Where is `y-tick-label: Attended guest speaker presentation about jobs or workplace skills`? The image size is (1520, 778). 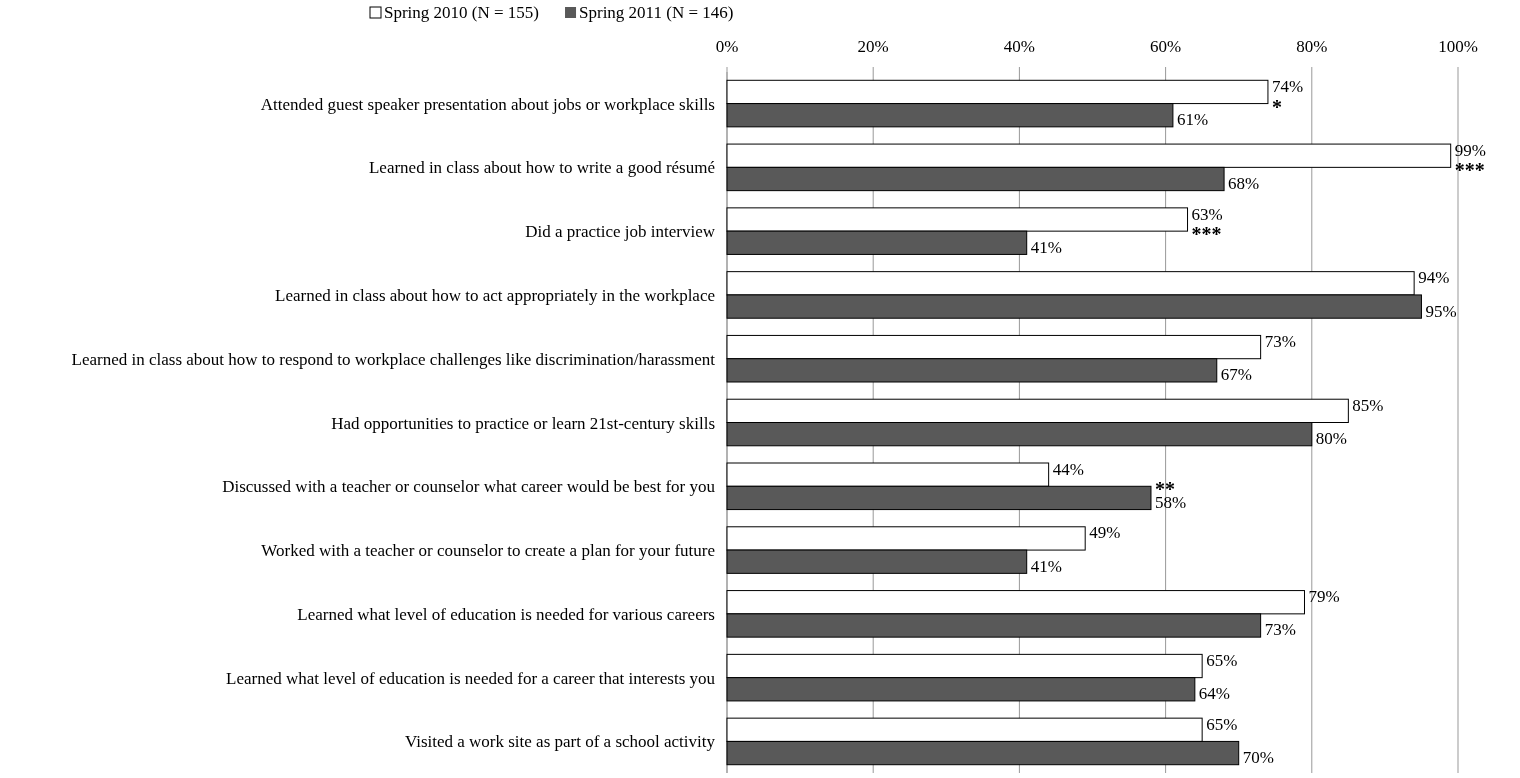
y-tick-label: Attended guest speaker presentation about jobs or workplace skills is located at coordinates (487, 104).